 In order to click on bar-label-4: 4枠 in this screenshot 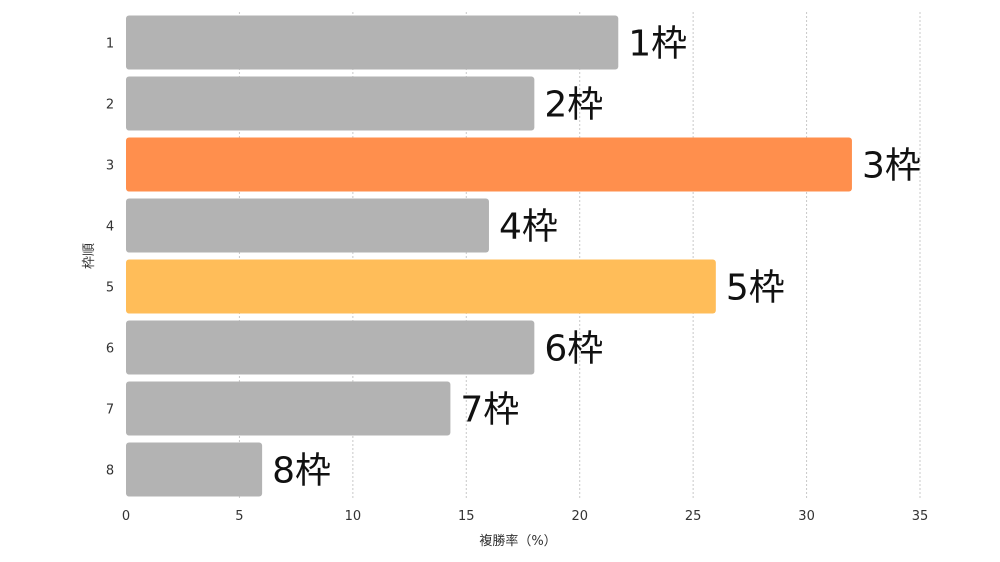, I will do `click(528, 227)`.